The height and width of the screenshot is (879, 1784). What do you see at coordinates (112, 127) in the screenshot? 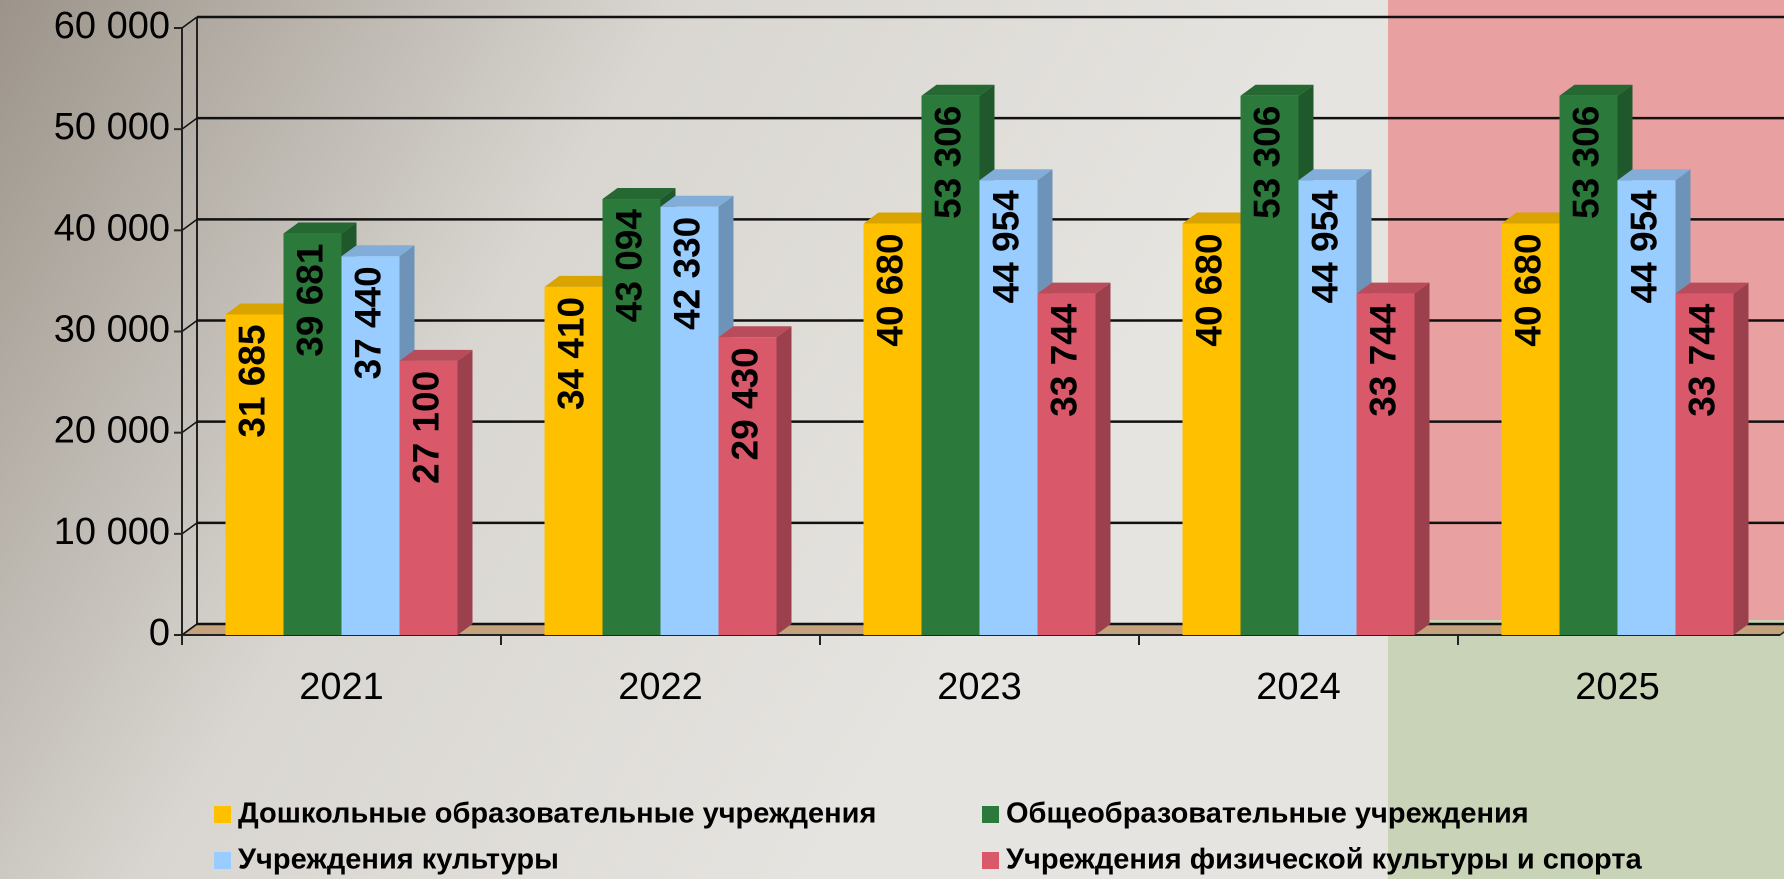
I see `y-tick-label: 50 000` at bounding box center [112, 127].